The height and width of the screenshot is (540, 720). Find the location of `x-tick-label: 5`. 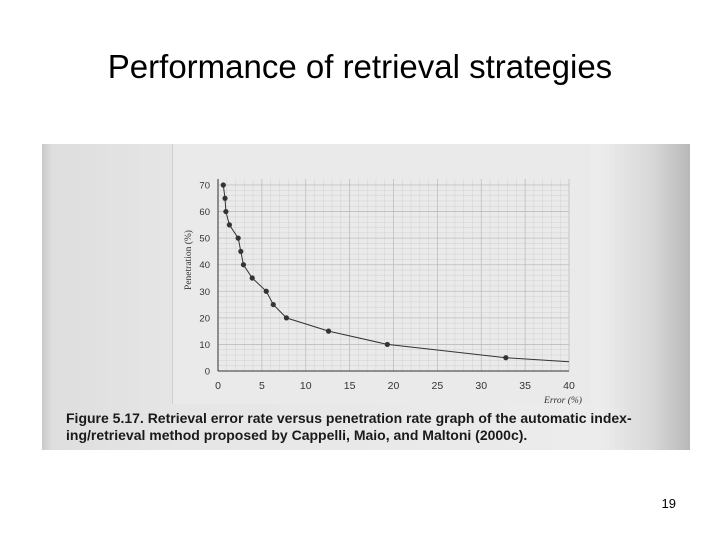

x-tick-label: 5 is located at coordinates (262, 386).